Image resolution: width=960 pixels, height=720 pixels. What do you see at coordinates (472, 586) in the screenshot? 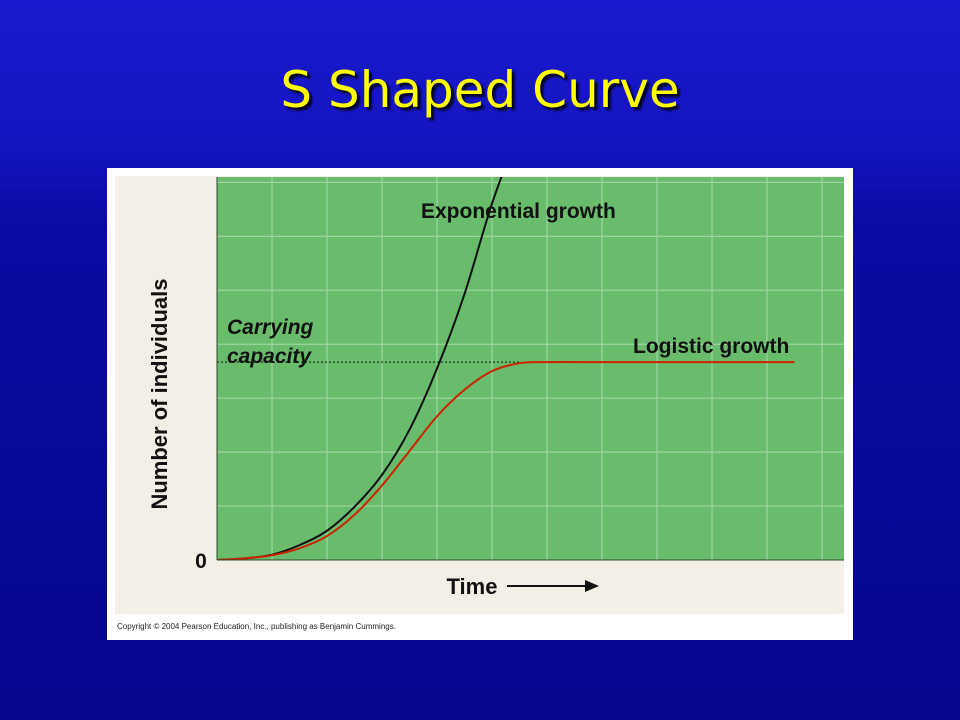
I see `x-axis-label: Time` at bounding box center [472, 586].